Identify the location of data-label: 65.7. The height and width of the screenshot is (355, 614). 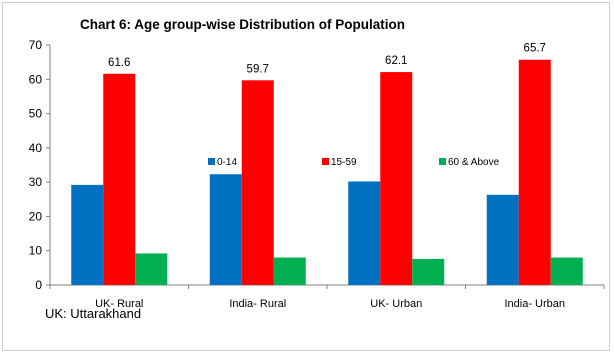
(535, 49).